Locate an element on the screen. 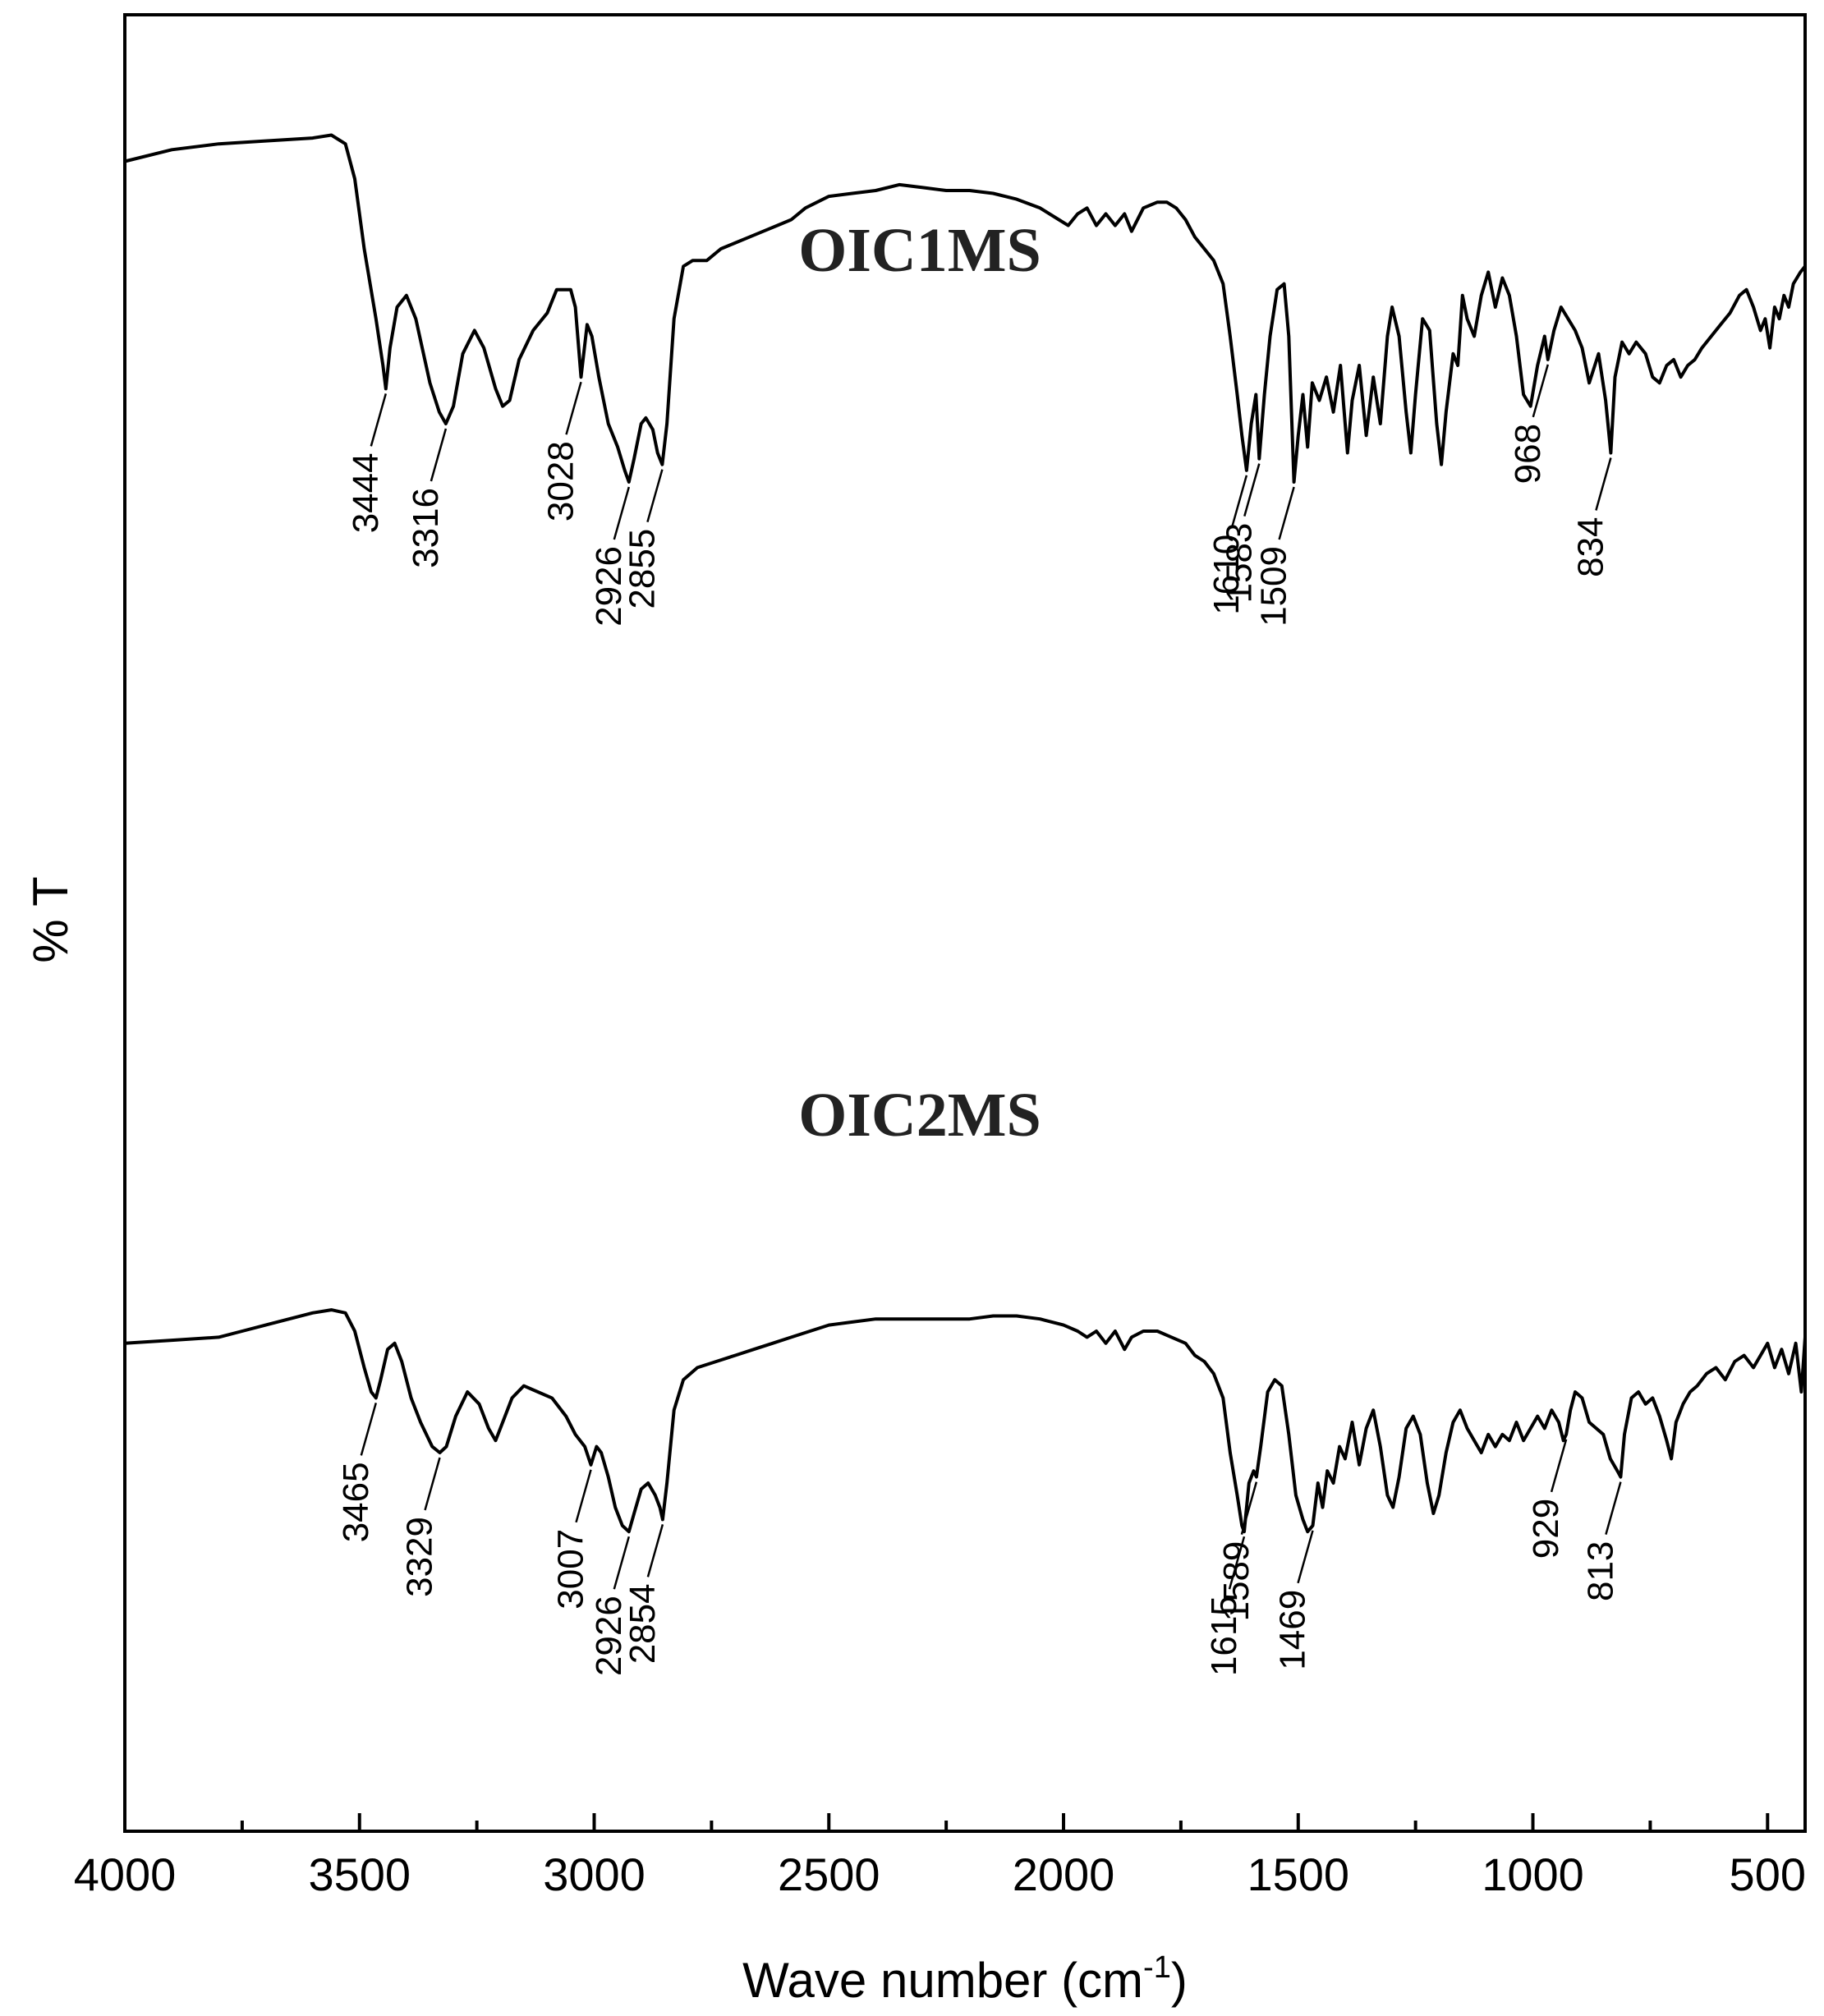  x-axis-label-close: ) is located at coordinates (1179, 1980).